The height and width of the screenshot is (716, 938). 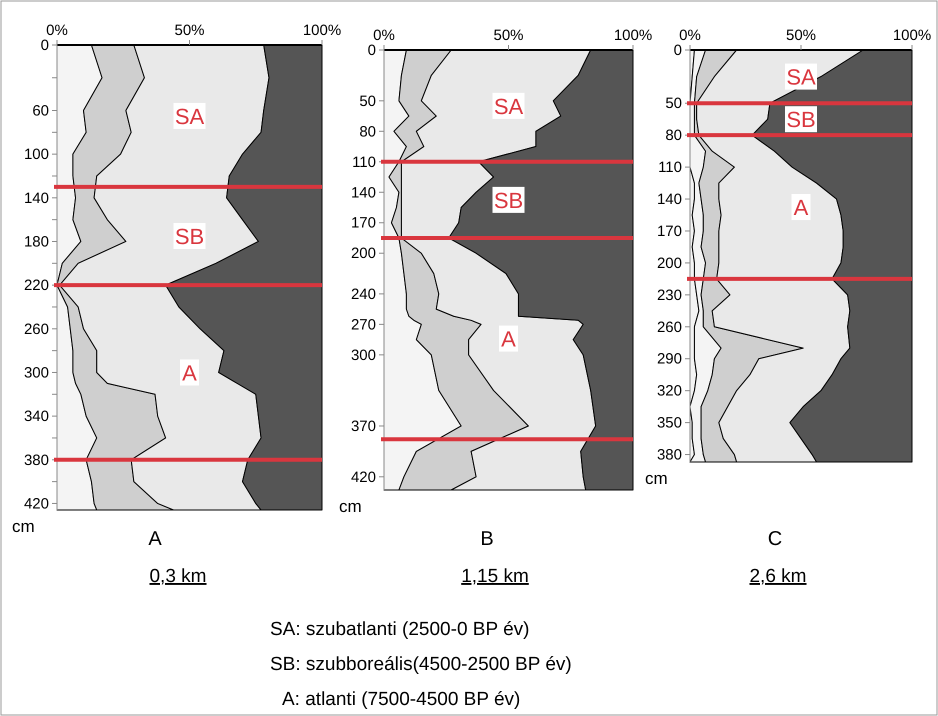 I want to click on y-tick-label: 60, so click(x=40, y=111).